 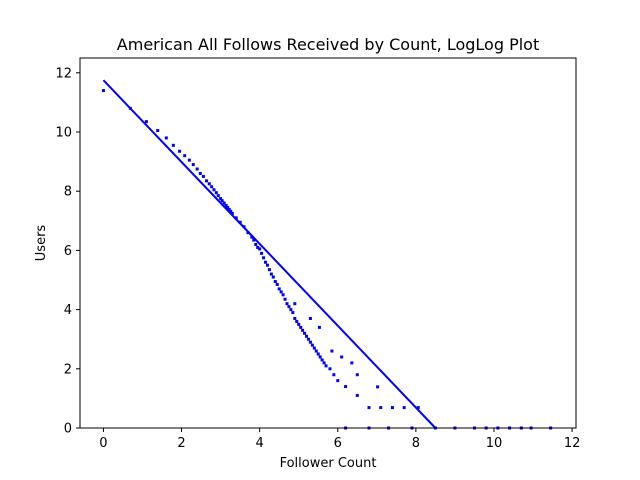 I want to click on x-axis: 0 2 4 6 8 10 12, so click(x=339, y=439).